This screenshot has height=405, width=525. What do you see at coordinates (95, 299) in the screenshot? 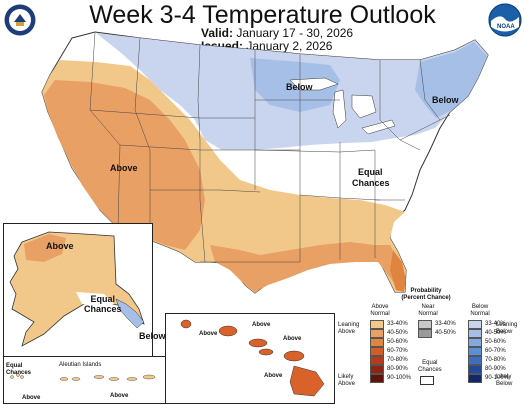
I see `alaska-white` at bounding box center [95, 299].